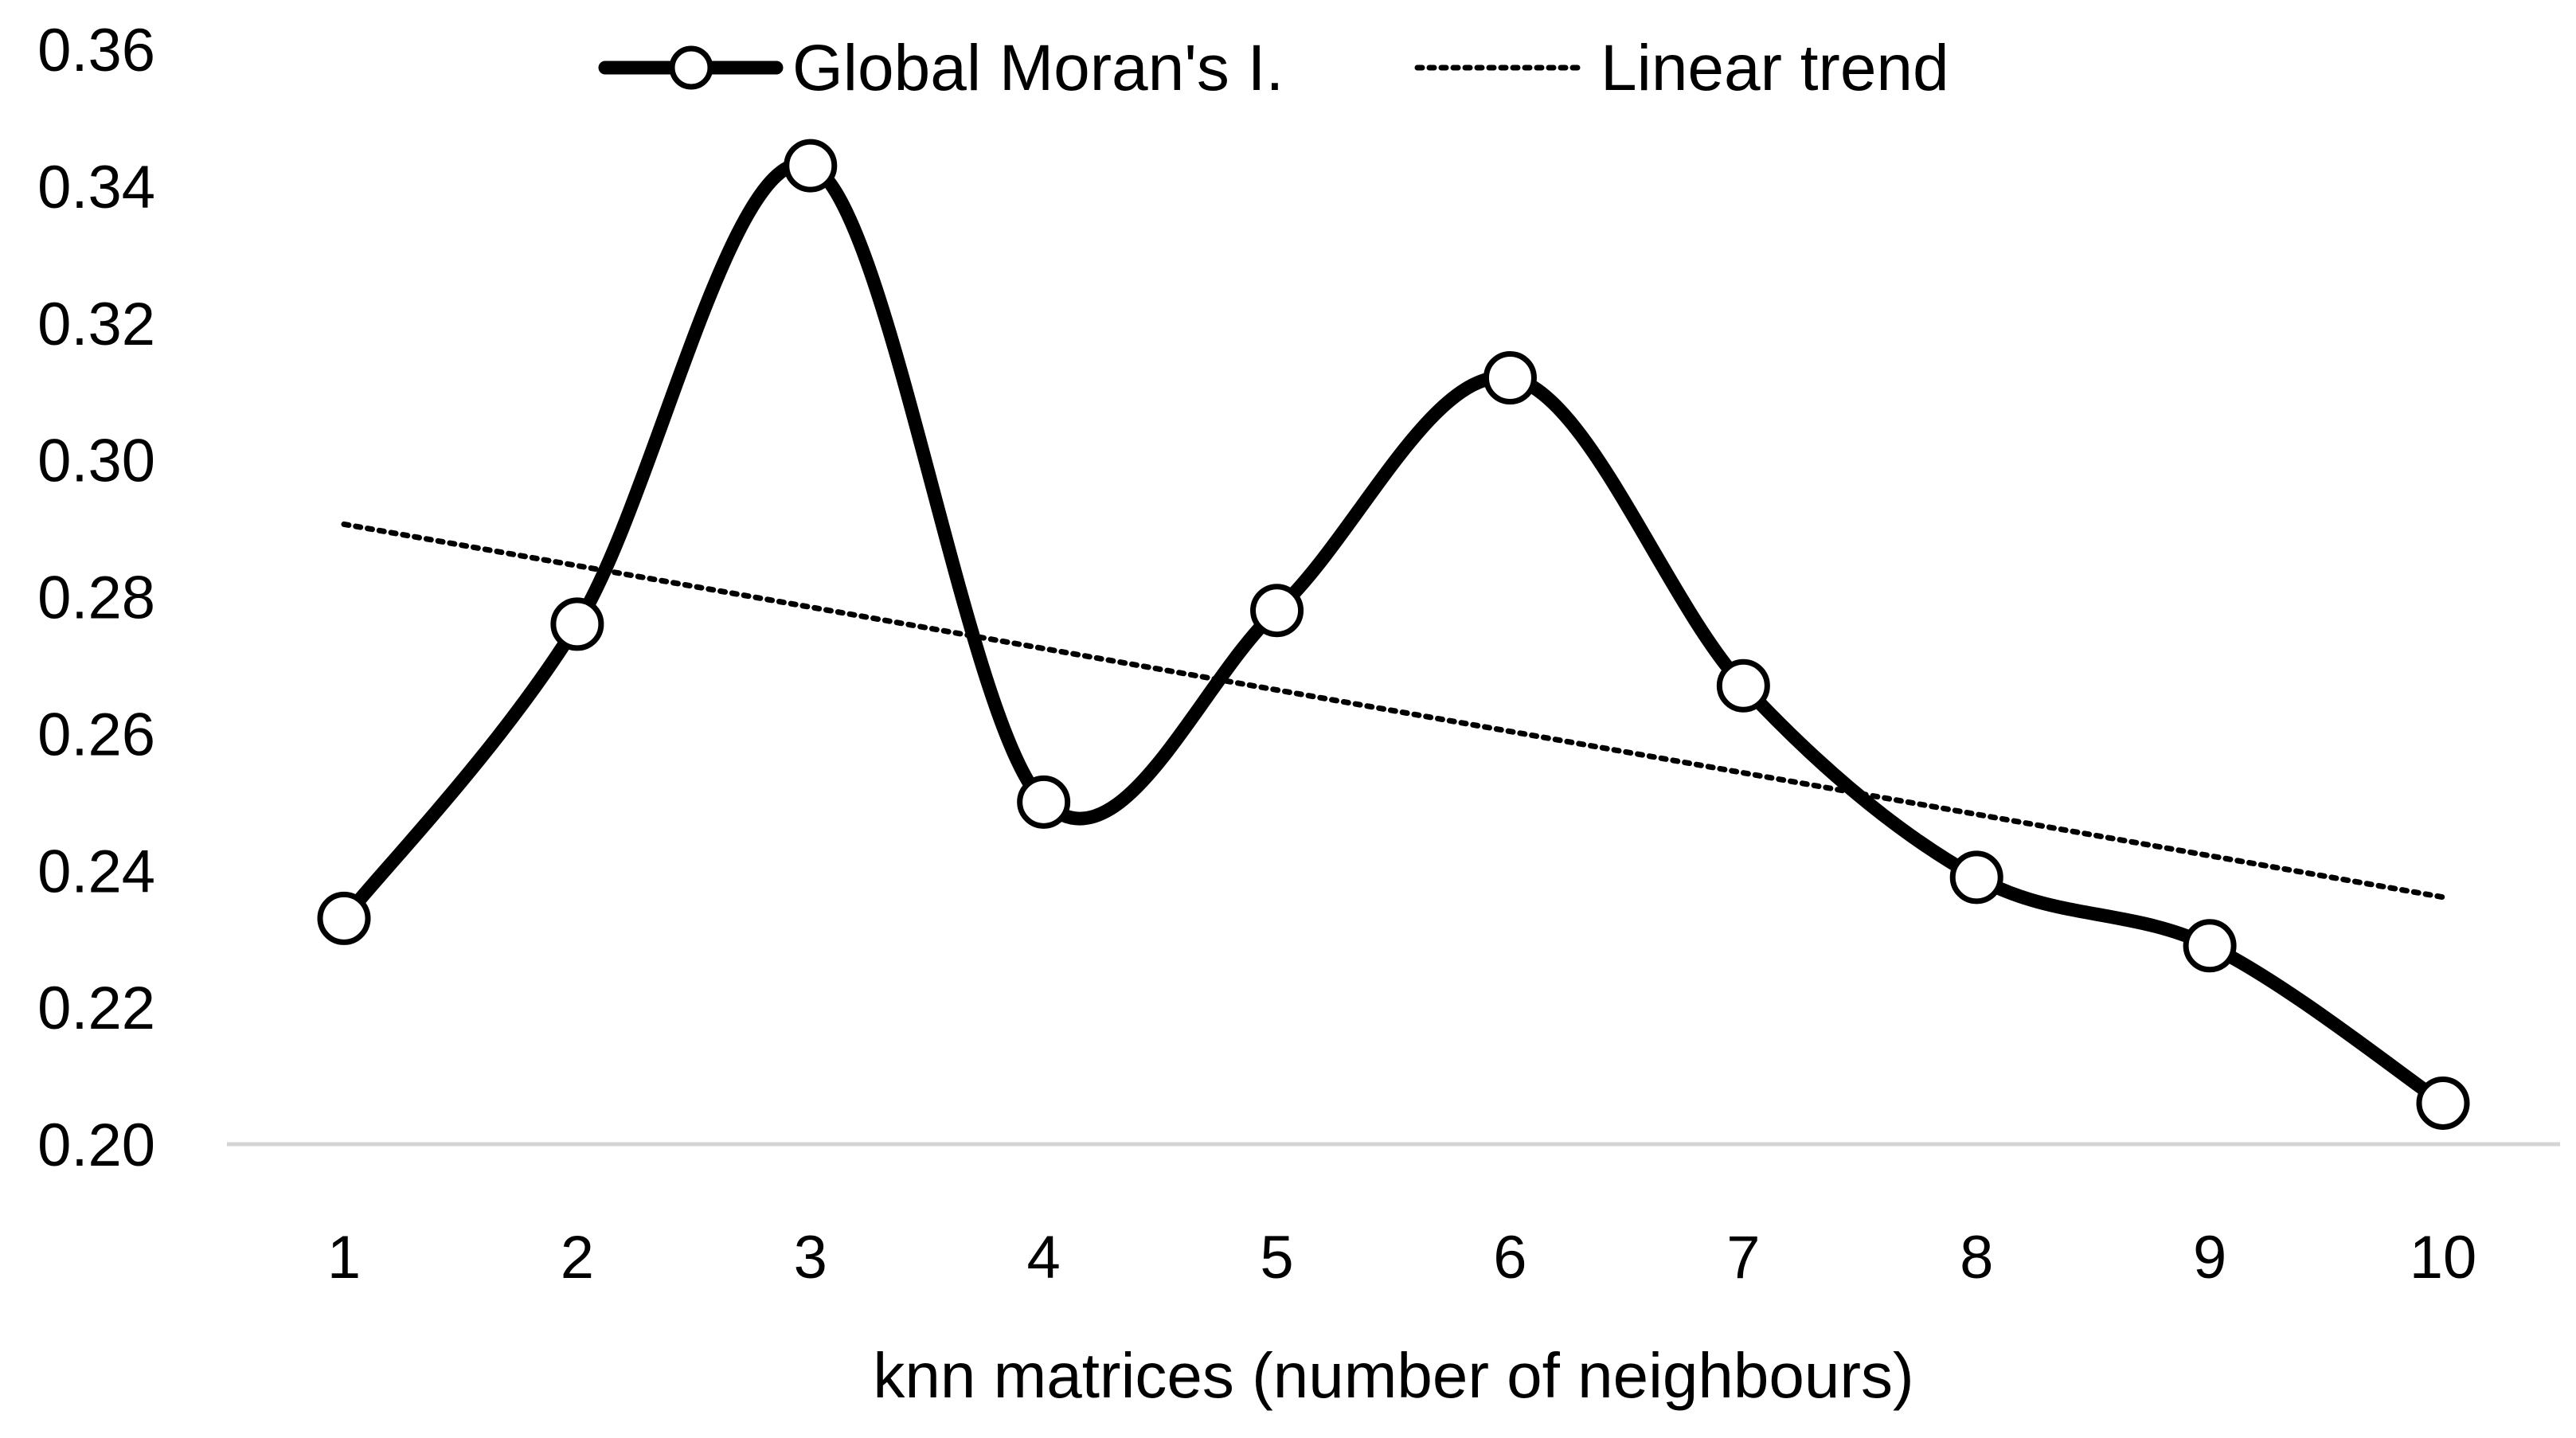 The width and height of the screenshot is (2576, 1438). I want to click on y-tick-label: 0.26, so click(96, 734).